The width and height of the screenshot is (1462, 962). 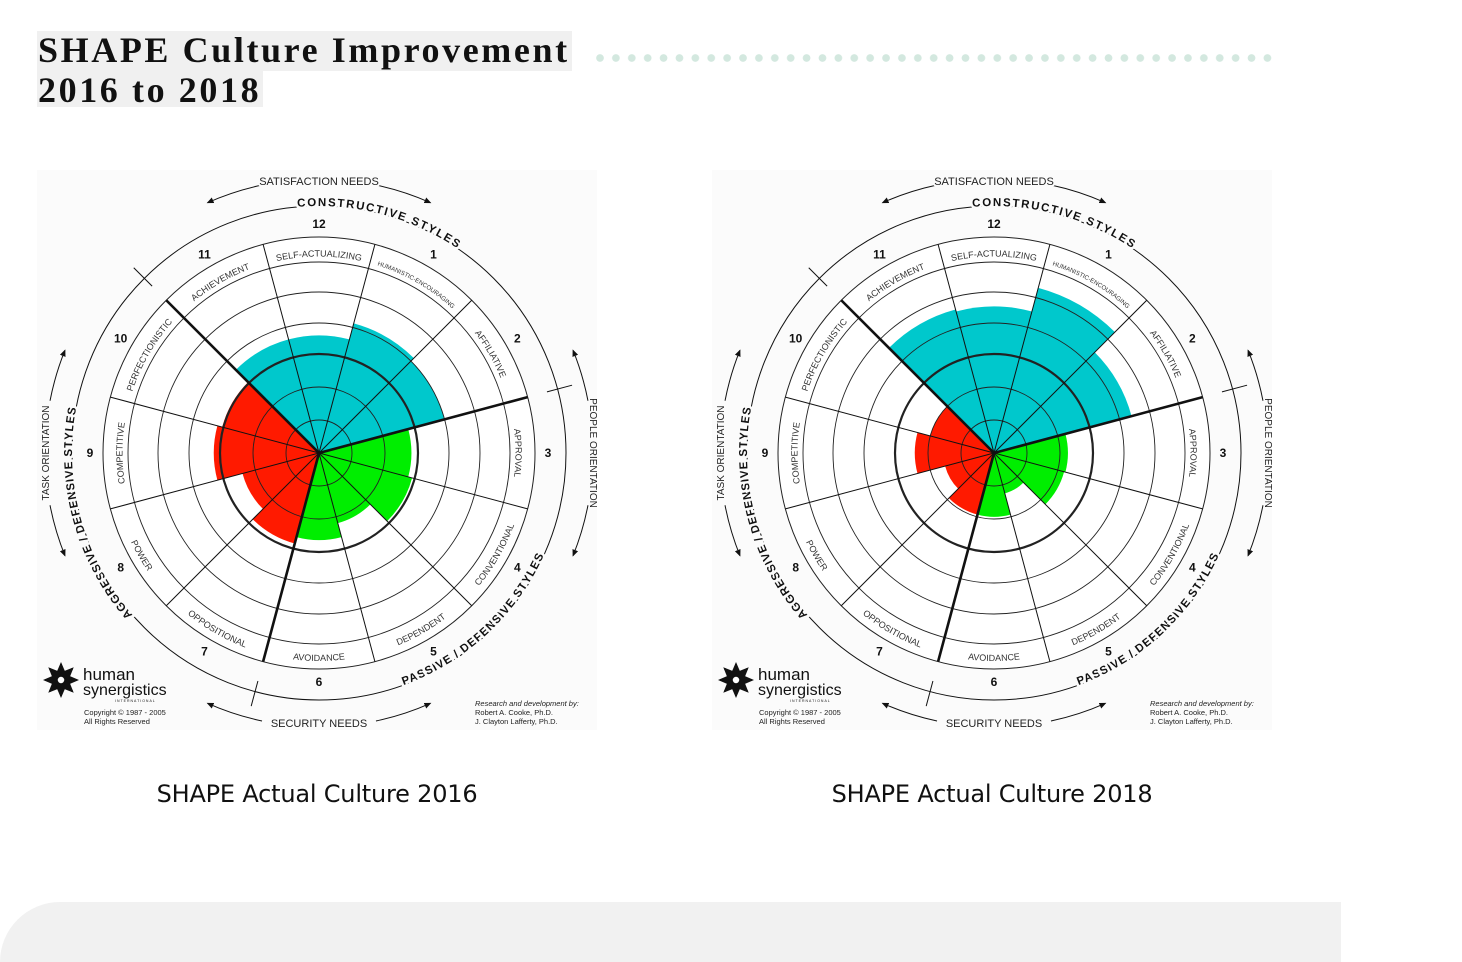 I want to click on needs-label-top: SATISFACTION NEEDS, so click(x=319, y=182).